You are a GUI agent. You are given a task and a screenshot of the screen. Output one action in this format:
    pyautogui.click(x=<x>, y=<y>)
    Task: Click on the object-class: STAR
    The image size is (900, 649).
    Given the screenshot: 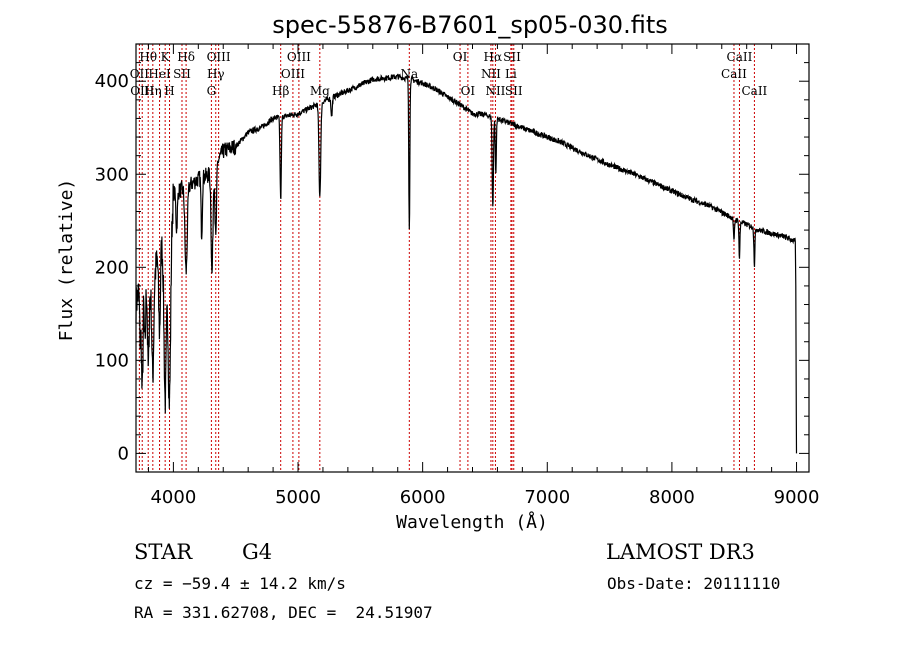 What is the action you would take?
    pyautogui.click(x=163, y=552)
    